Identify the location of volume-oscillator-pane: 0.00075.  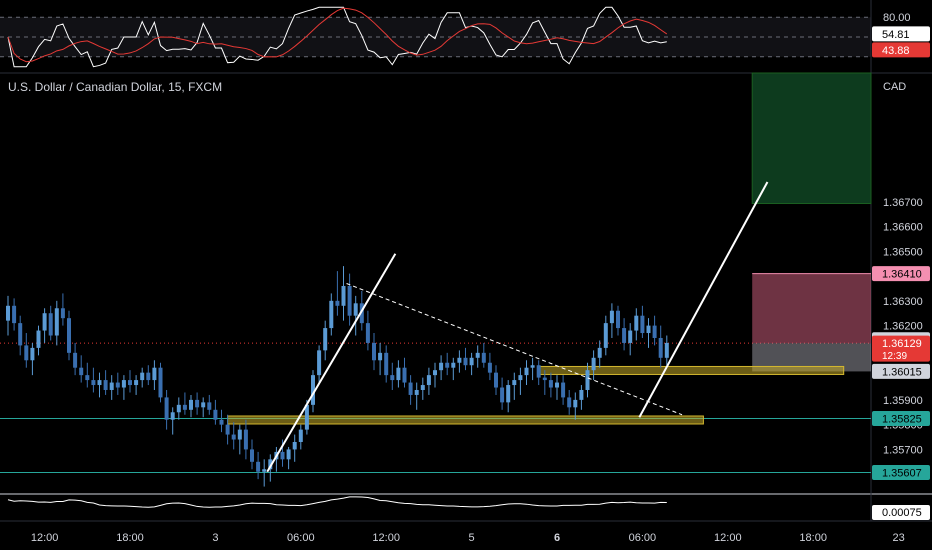
(468, 508).